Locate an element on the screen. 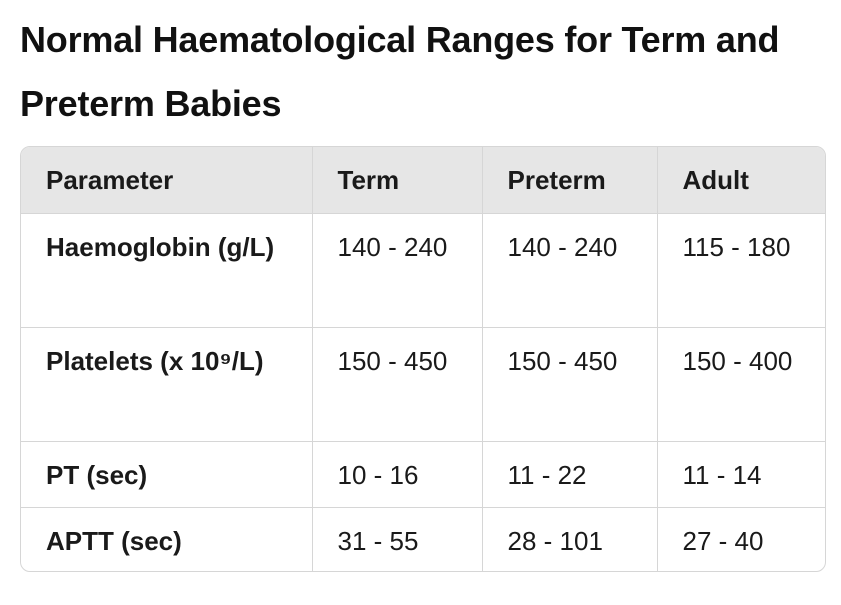 The image size is (841, 605). cell-adult: 27 - 40 is located at coordinates (723, 540).